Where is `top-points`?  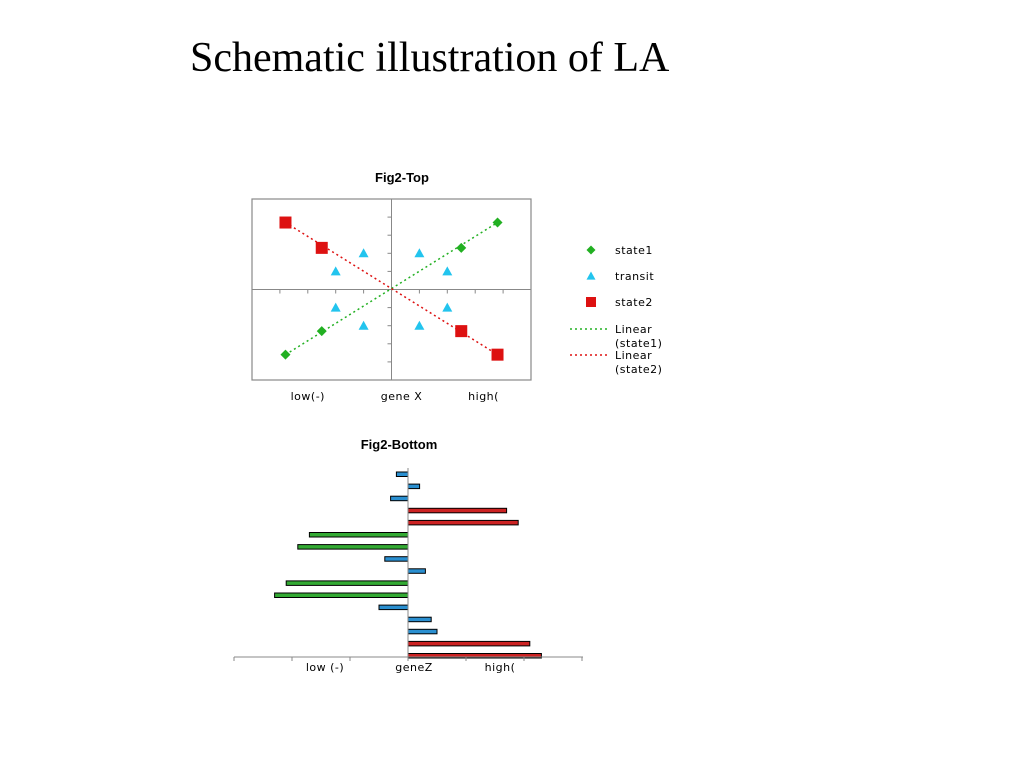
top-points is located at coordinates (391, 288).